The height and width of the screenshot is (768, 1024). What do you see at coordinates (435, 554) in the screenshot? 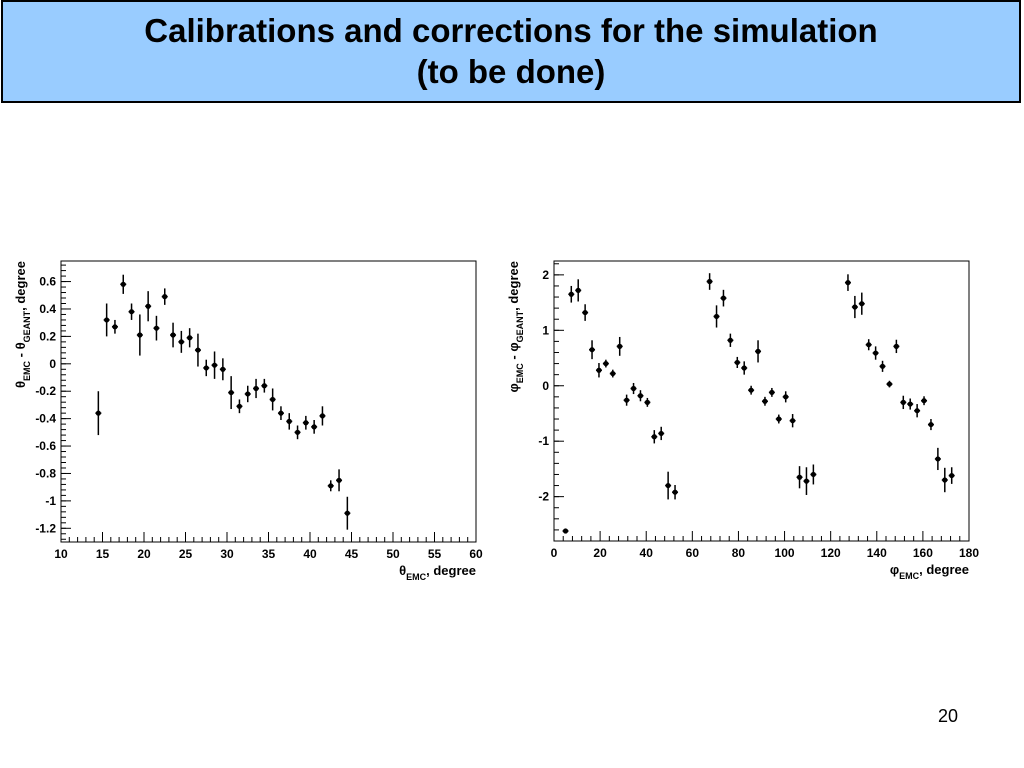
I see `x-tick-label: 55` at bounding box center [435, 554].